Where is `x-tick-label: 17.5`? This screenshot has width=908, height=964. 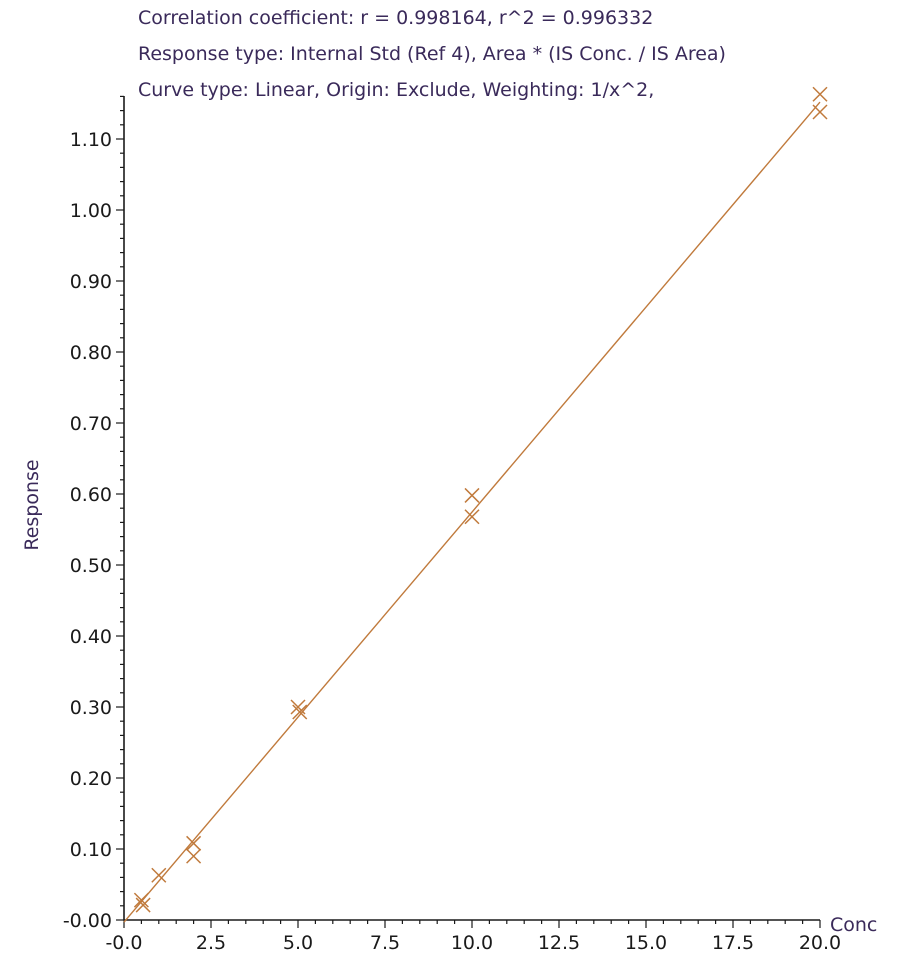
x-tick-label: 17.5 is located at coordinates (733, 943).